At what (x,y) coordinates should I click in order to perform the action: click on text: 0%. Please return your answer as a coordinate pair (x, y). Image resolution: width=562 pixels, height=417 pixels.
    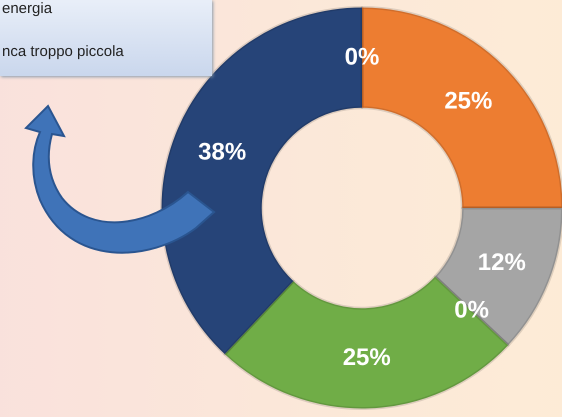
    Looking at the image, I should click on (471, 310).